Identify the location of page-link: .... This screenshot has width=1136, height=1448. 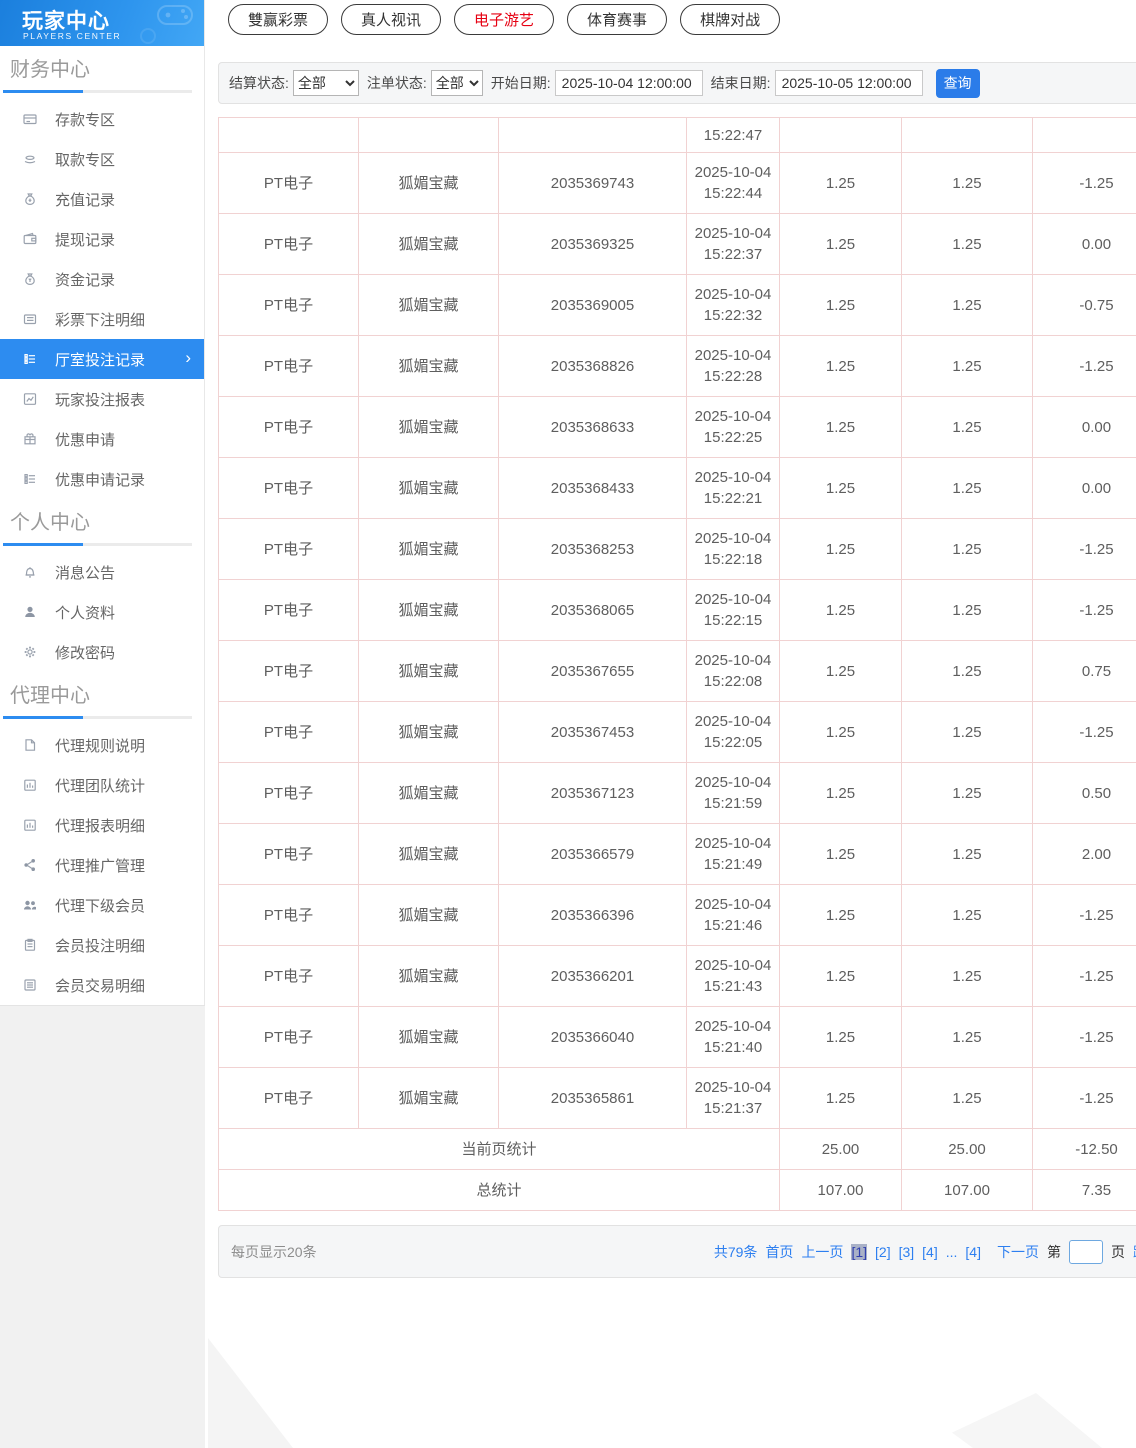
(951, 1251).